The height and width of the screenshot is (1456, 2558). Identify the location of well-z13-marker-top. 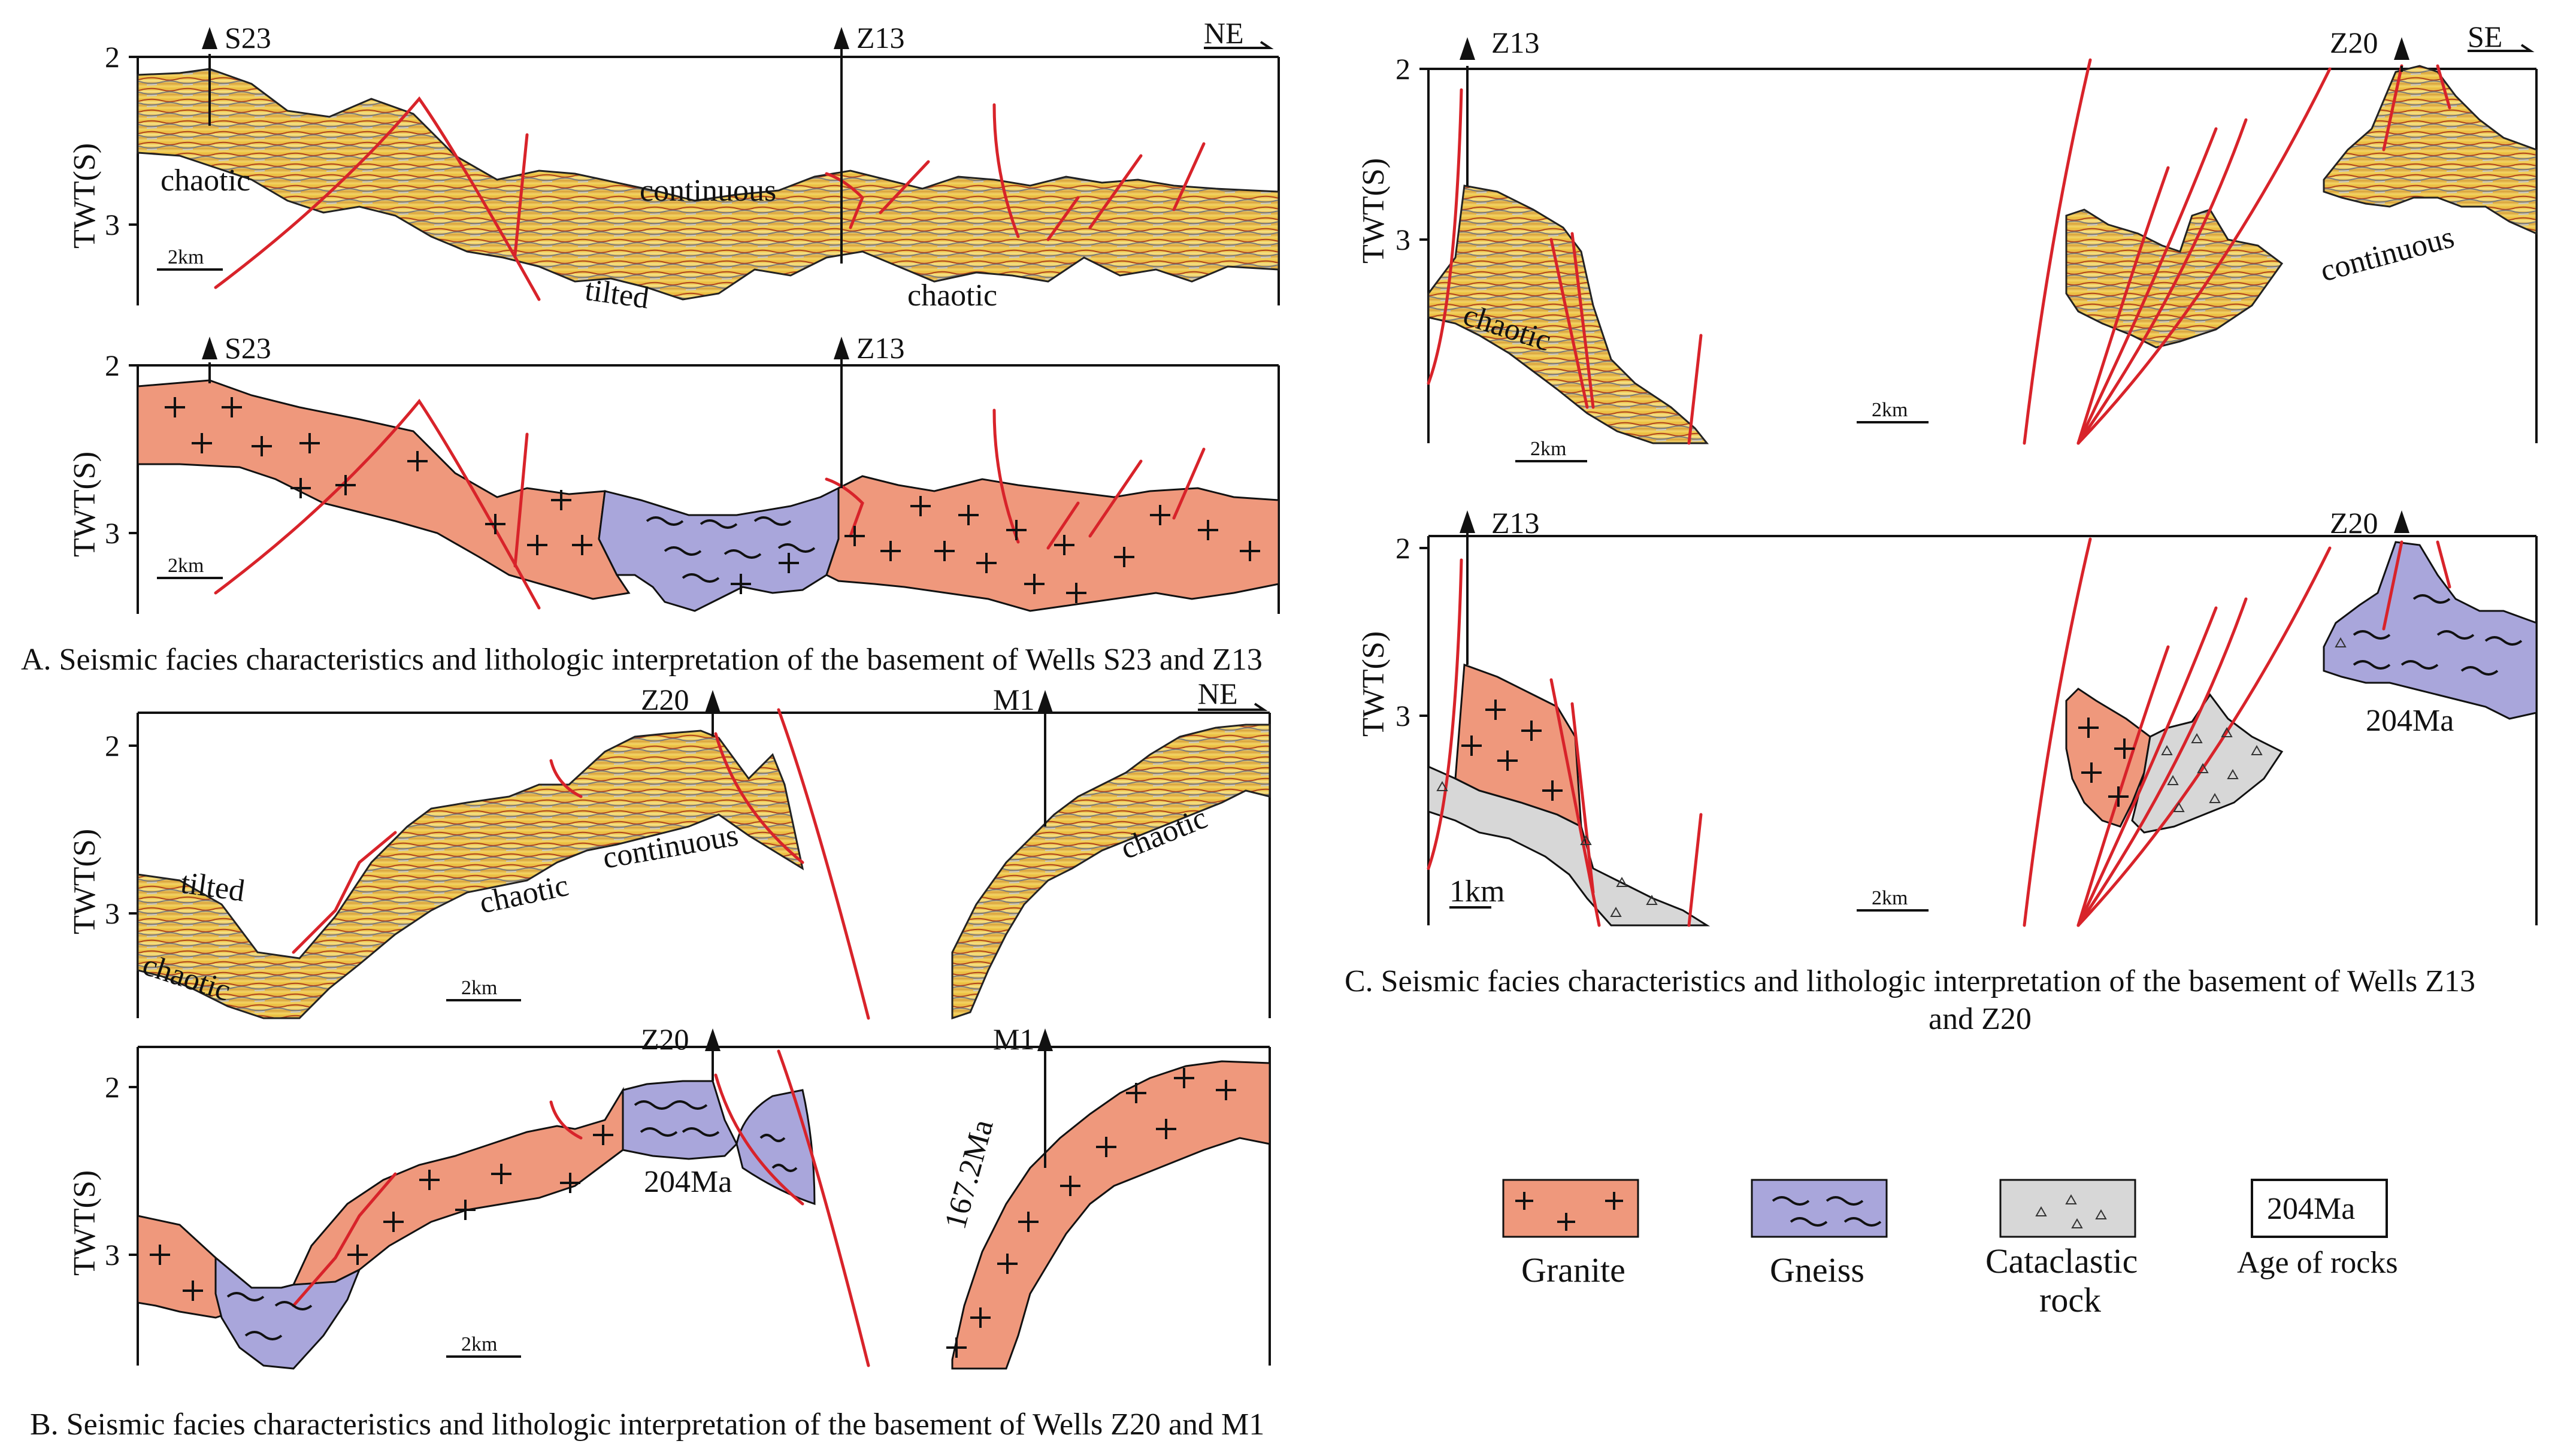
(841, 38).